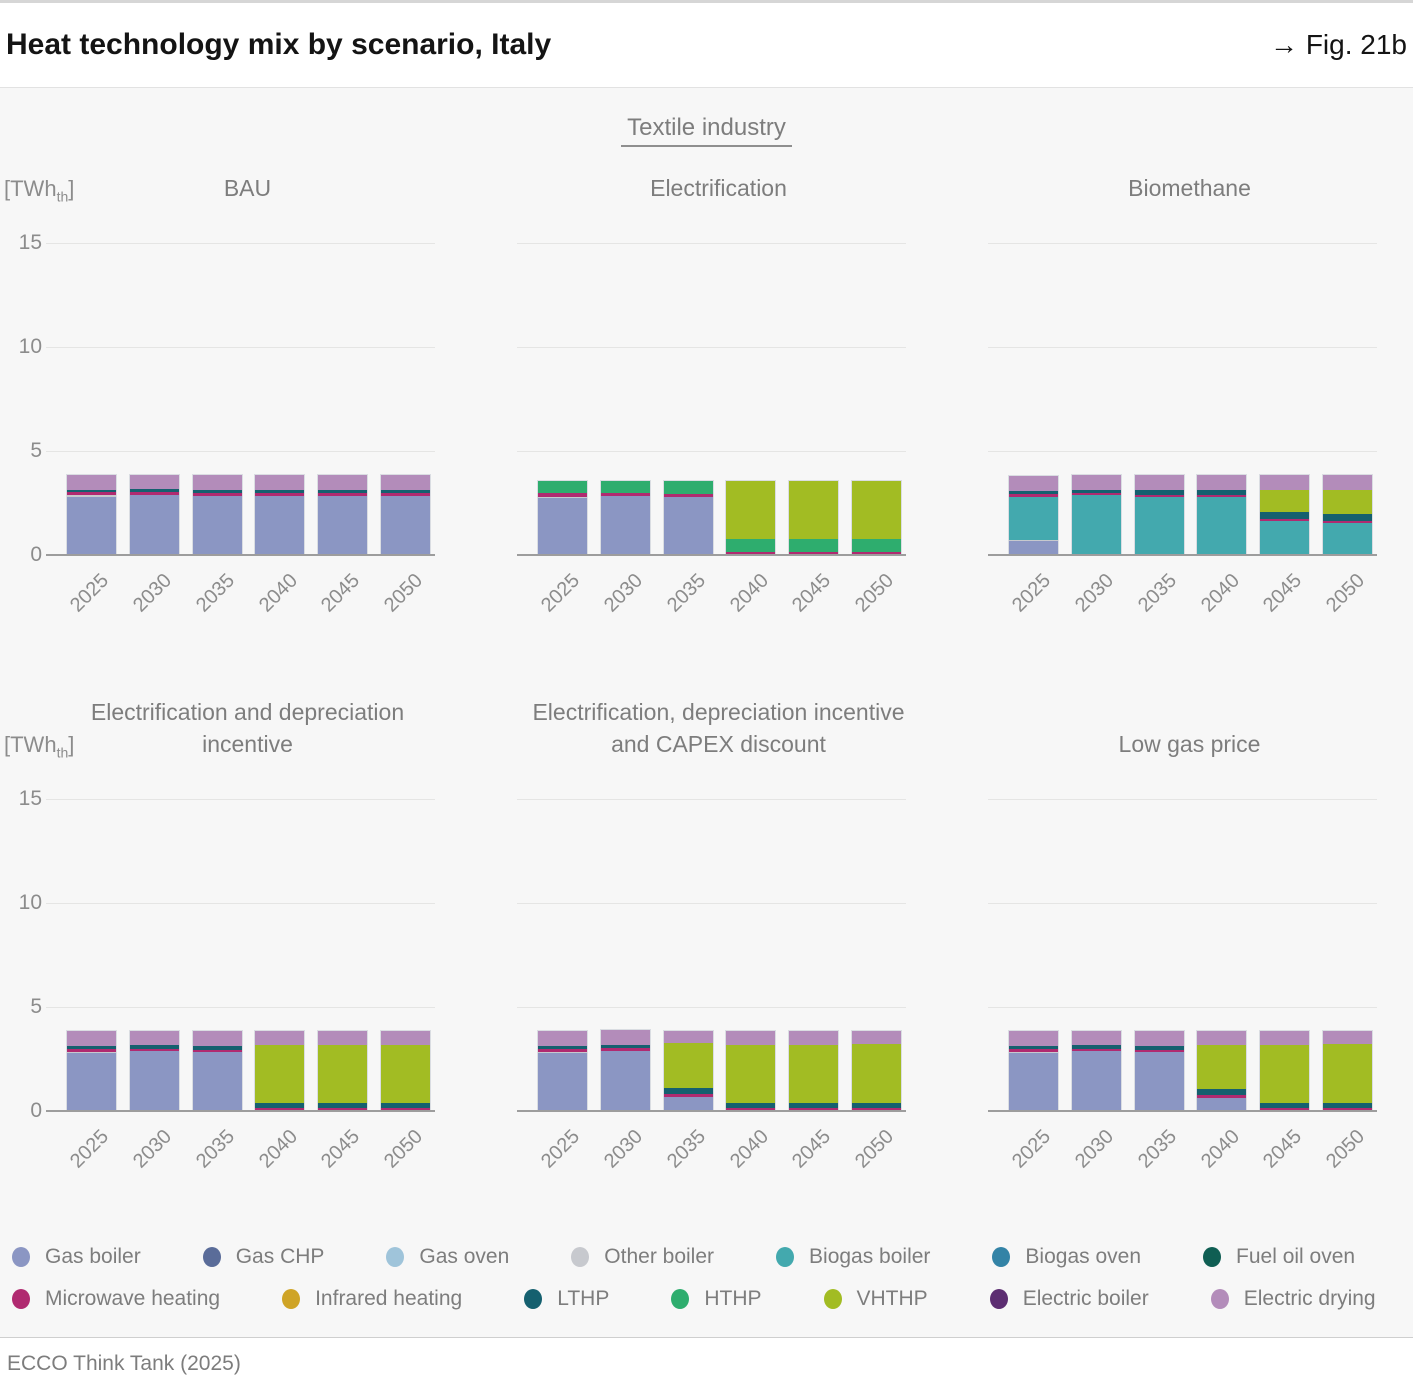 The image size is (1413, 1389). What do you see at coordinates (892, 1298) in the screenshot?
I see `legend-label-vhthp: VHTHP` at bounding box center [892, 1298].